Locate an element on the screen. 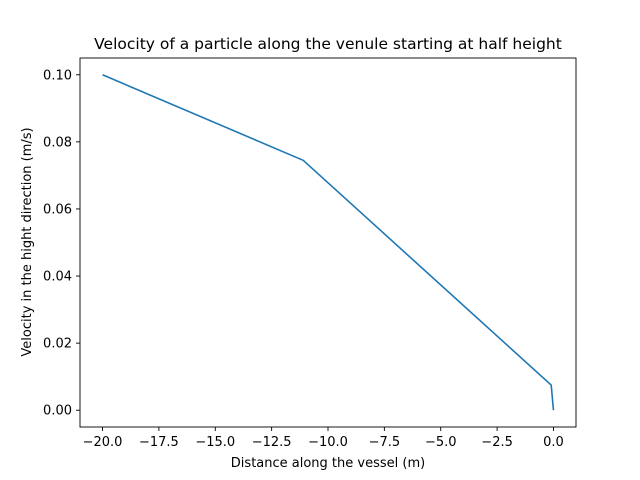  x-tick-label: −5.0 is located at coordinates (441, 442).